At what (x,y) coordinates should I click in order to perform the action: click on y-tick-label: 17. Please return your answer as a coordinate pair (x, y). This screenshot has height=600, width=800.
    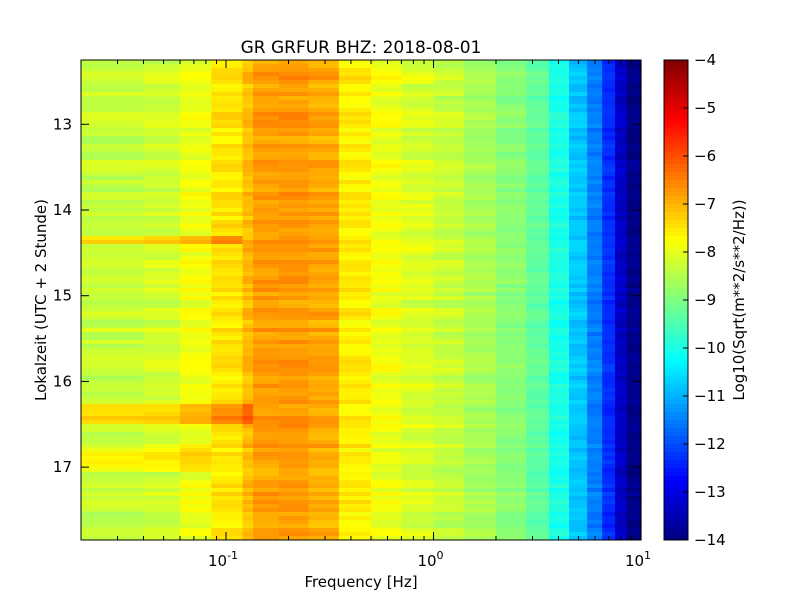
    Looking at the image, I should click on (62, 467).